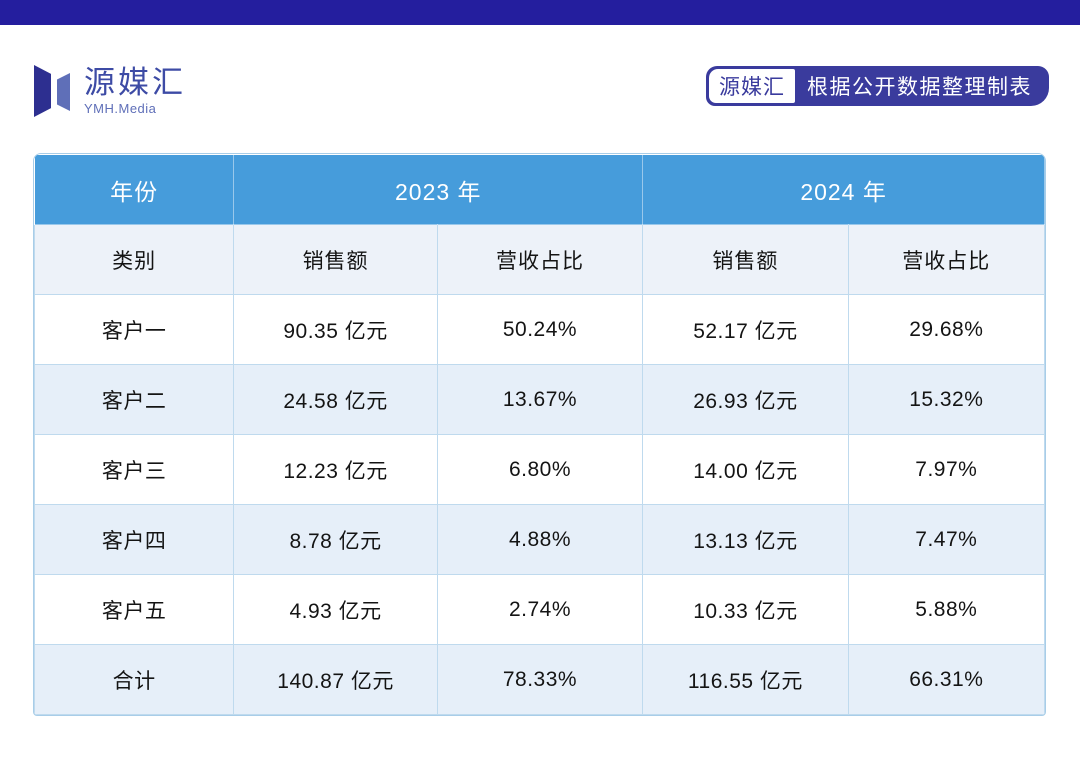 Image resolution: width=1080 pixels, height=761 pixels. I want to click on table-row: 客户五 4.93 亿元 2.74% 10.33 亿元 5.88%, so click(539, 609).